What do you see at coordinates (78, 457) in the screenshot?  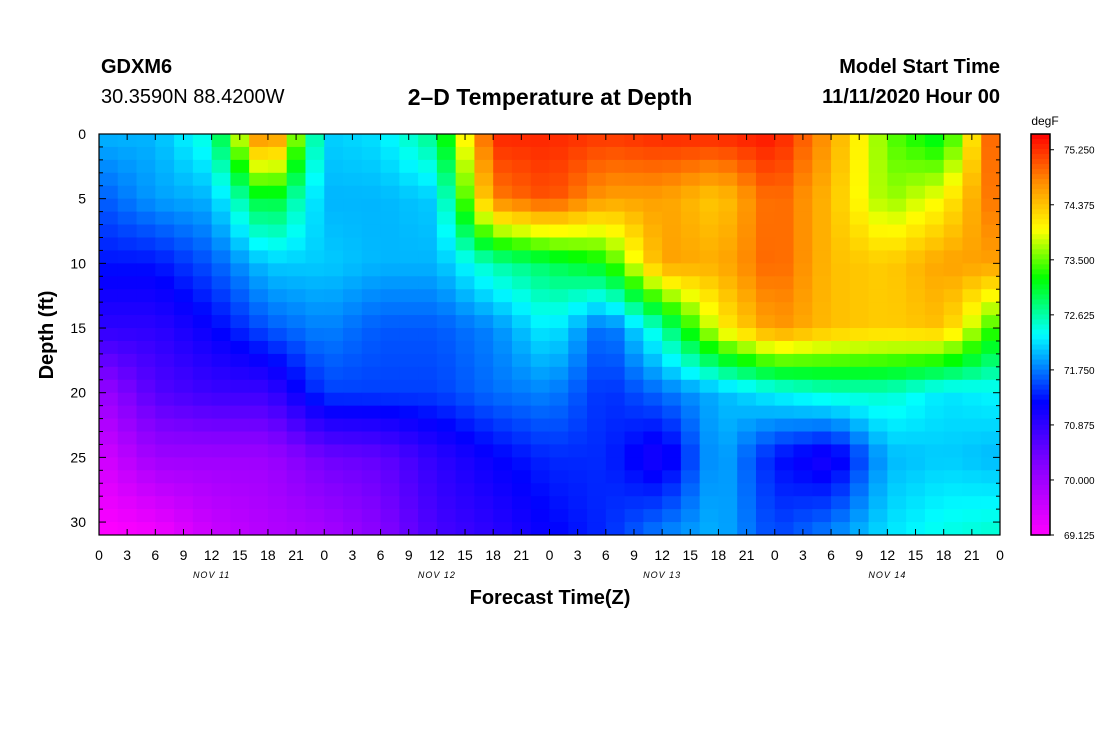 I see `y-tick-label: 25` at bounding box center [78, 457].